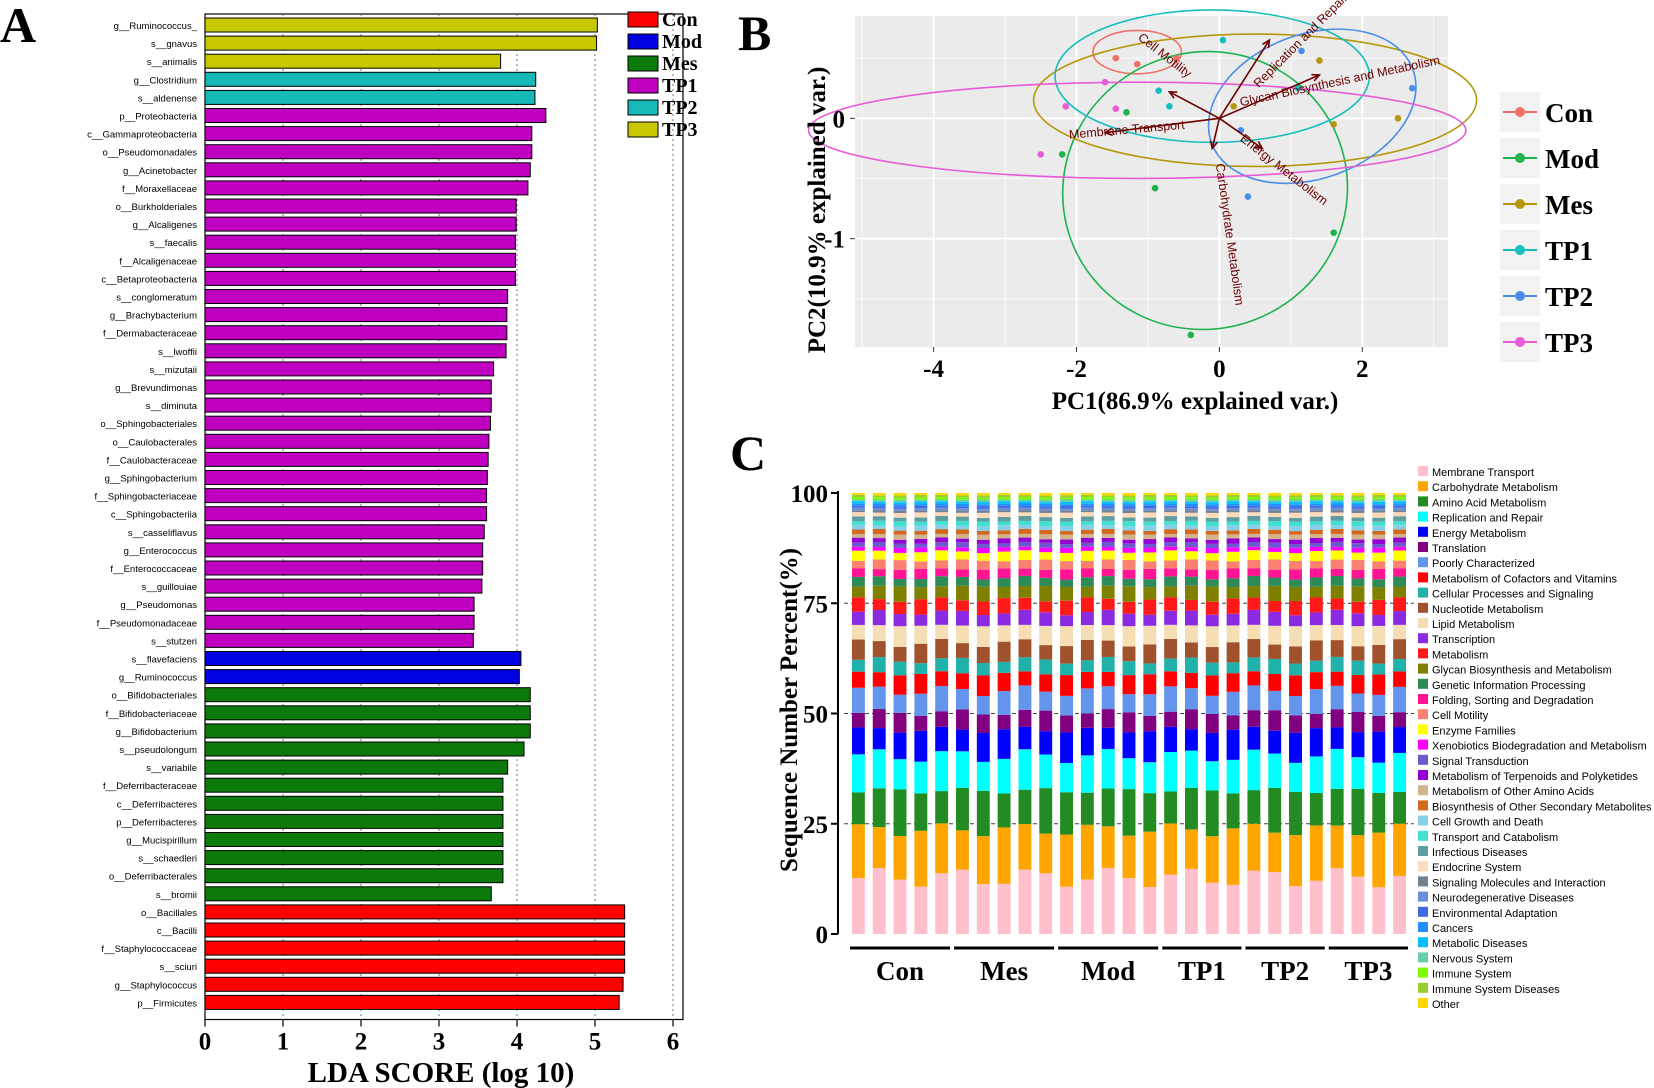  Describe the element at coordinates (1471, 975) in the screenshot. I see `legend-label: Immune System` at that location.